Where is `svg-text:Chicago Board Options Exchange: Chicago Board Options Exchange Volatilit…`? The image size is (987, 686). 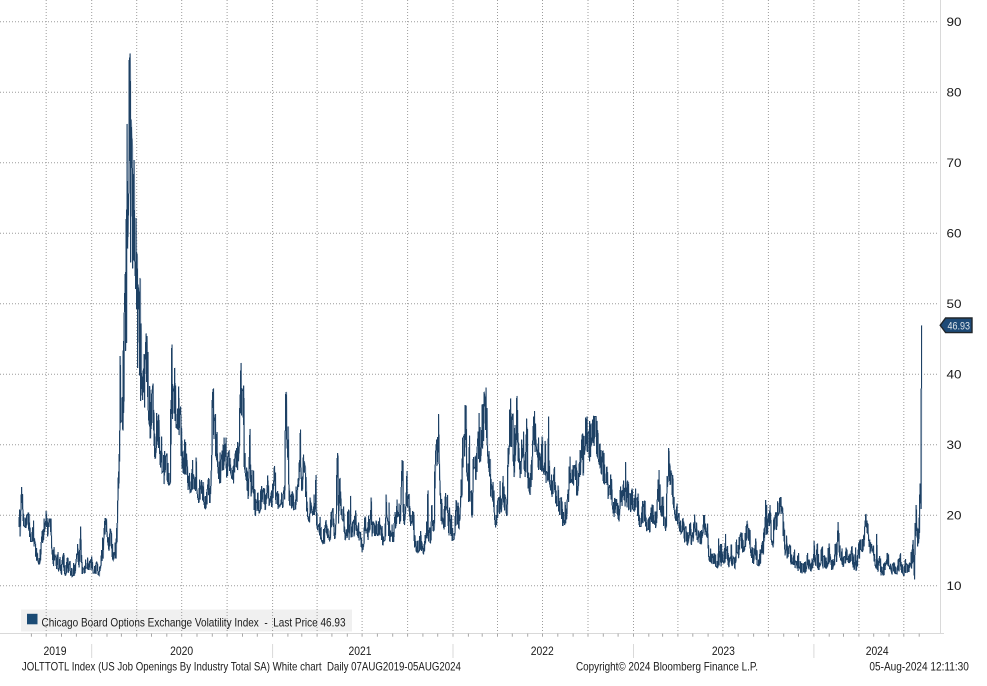 svg-text:Chicago Board Options Exchange: Chicago Board Options Exchange Volatilit… is located at coordinates (194, 623).